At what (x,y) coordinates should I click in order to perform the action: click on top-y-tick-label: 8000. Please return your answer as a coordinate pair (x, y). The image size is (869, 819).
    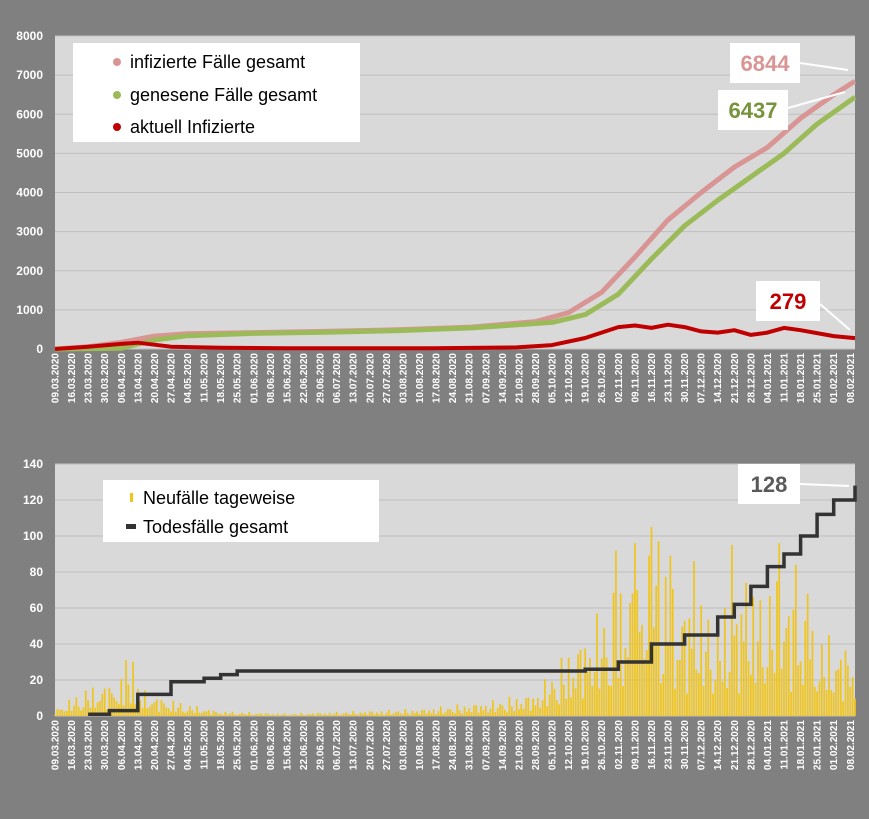
    Looking at the image, I should click on (29, 36).